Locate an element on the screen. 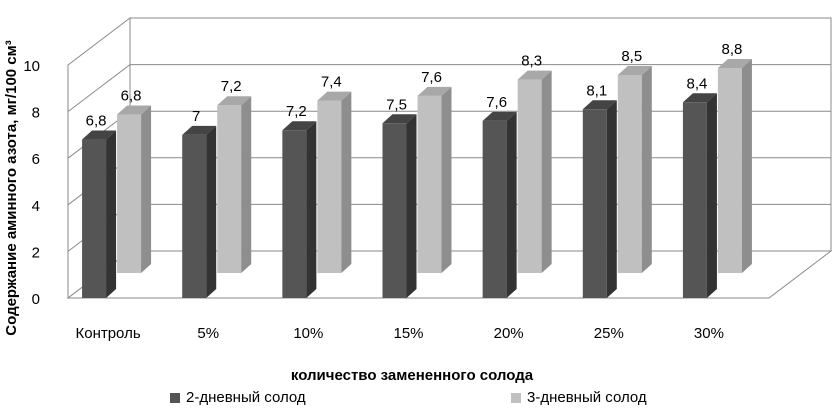  legend-item-2-day: 2-дневный солод is located at coordinates (238, 397).